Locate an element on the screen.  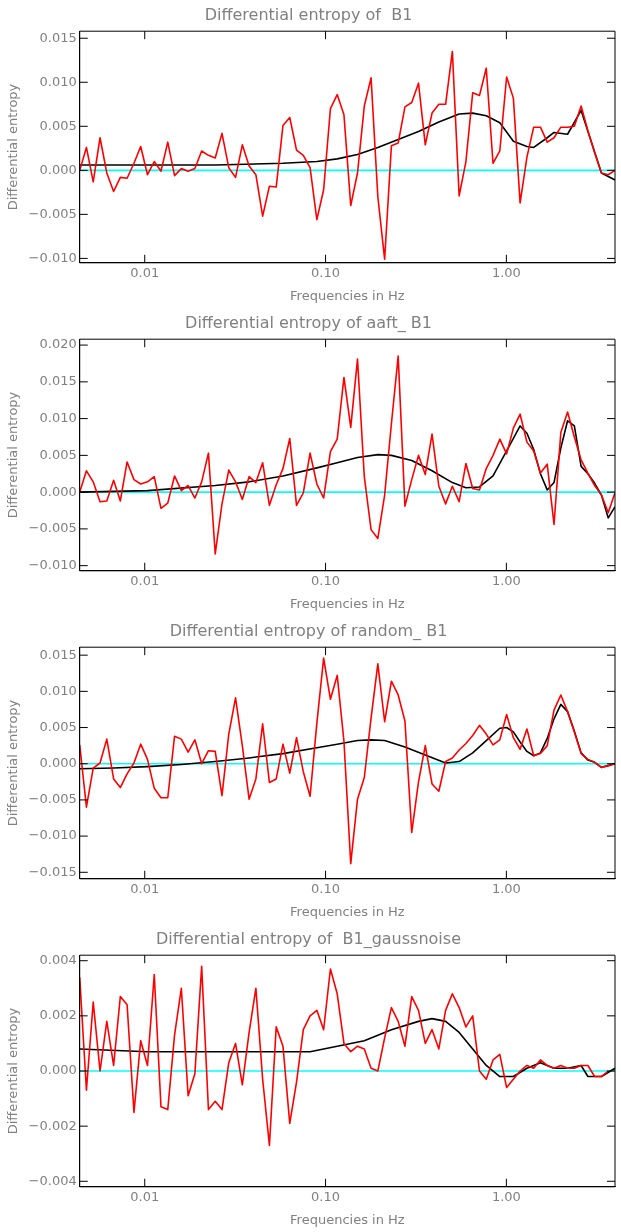
y-tick-label: −0.004 is located at coordinates (52, 1180).